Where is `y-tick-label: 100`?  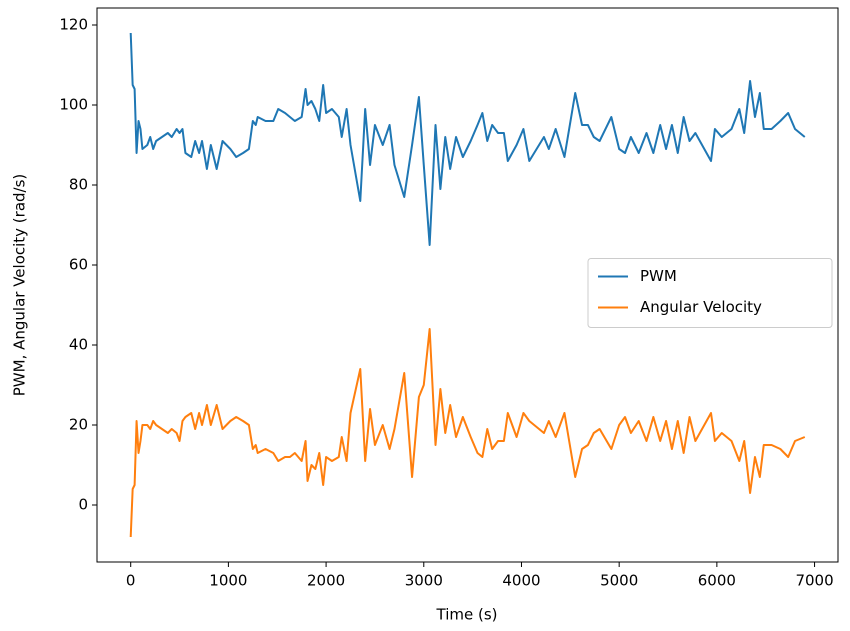
y-tick-label: 100 is located at coordinates (73, 105).